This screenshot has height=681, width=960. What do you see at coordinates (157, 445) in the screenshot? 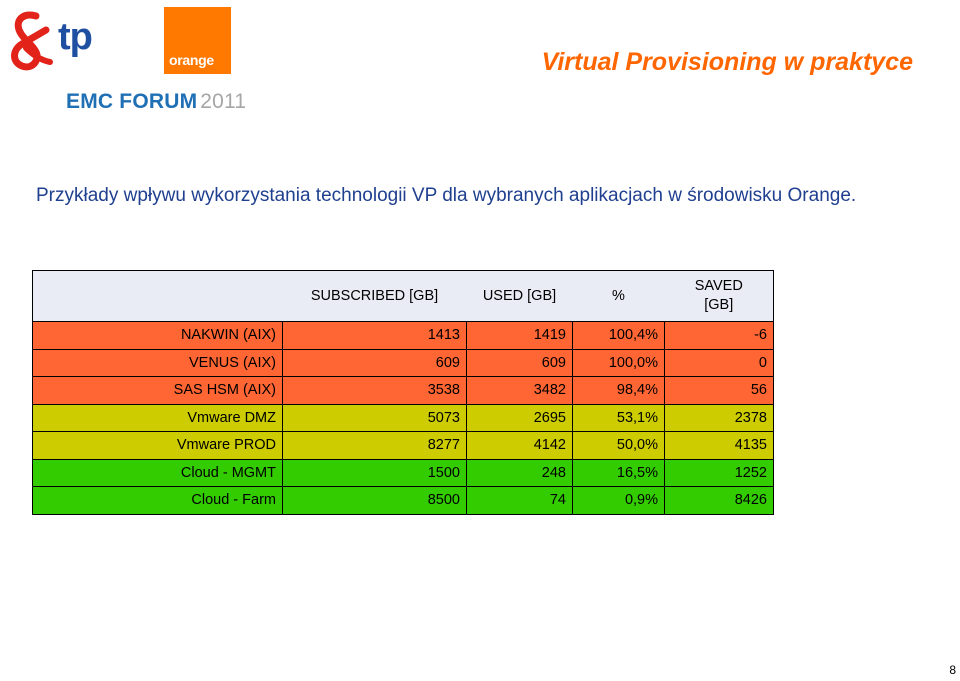
I see `cell-name: Vmware PROD` at bounding box center [157, 445].